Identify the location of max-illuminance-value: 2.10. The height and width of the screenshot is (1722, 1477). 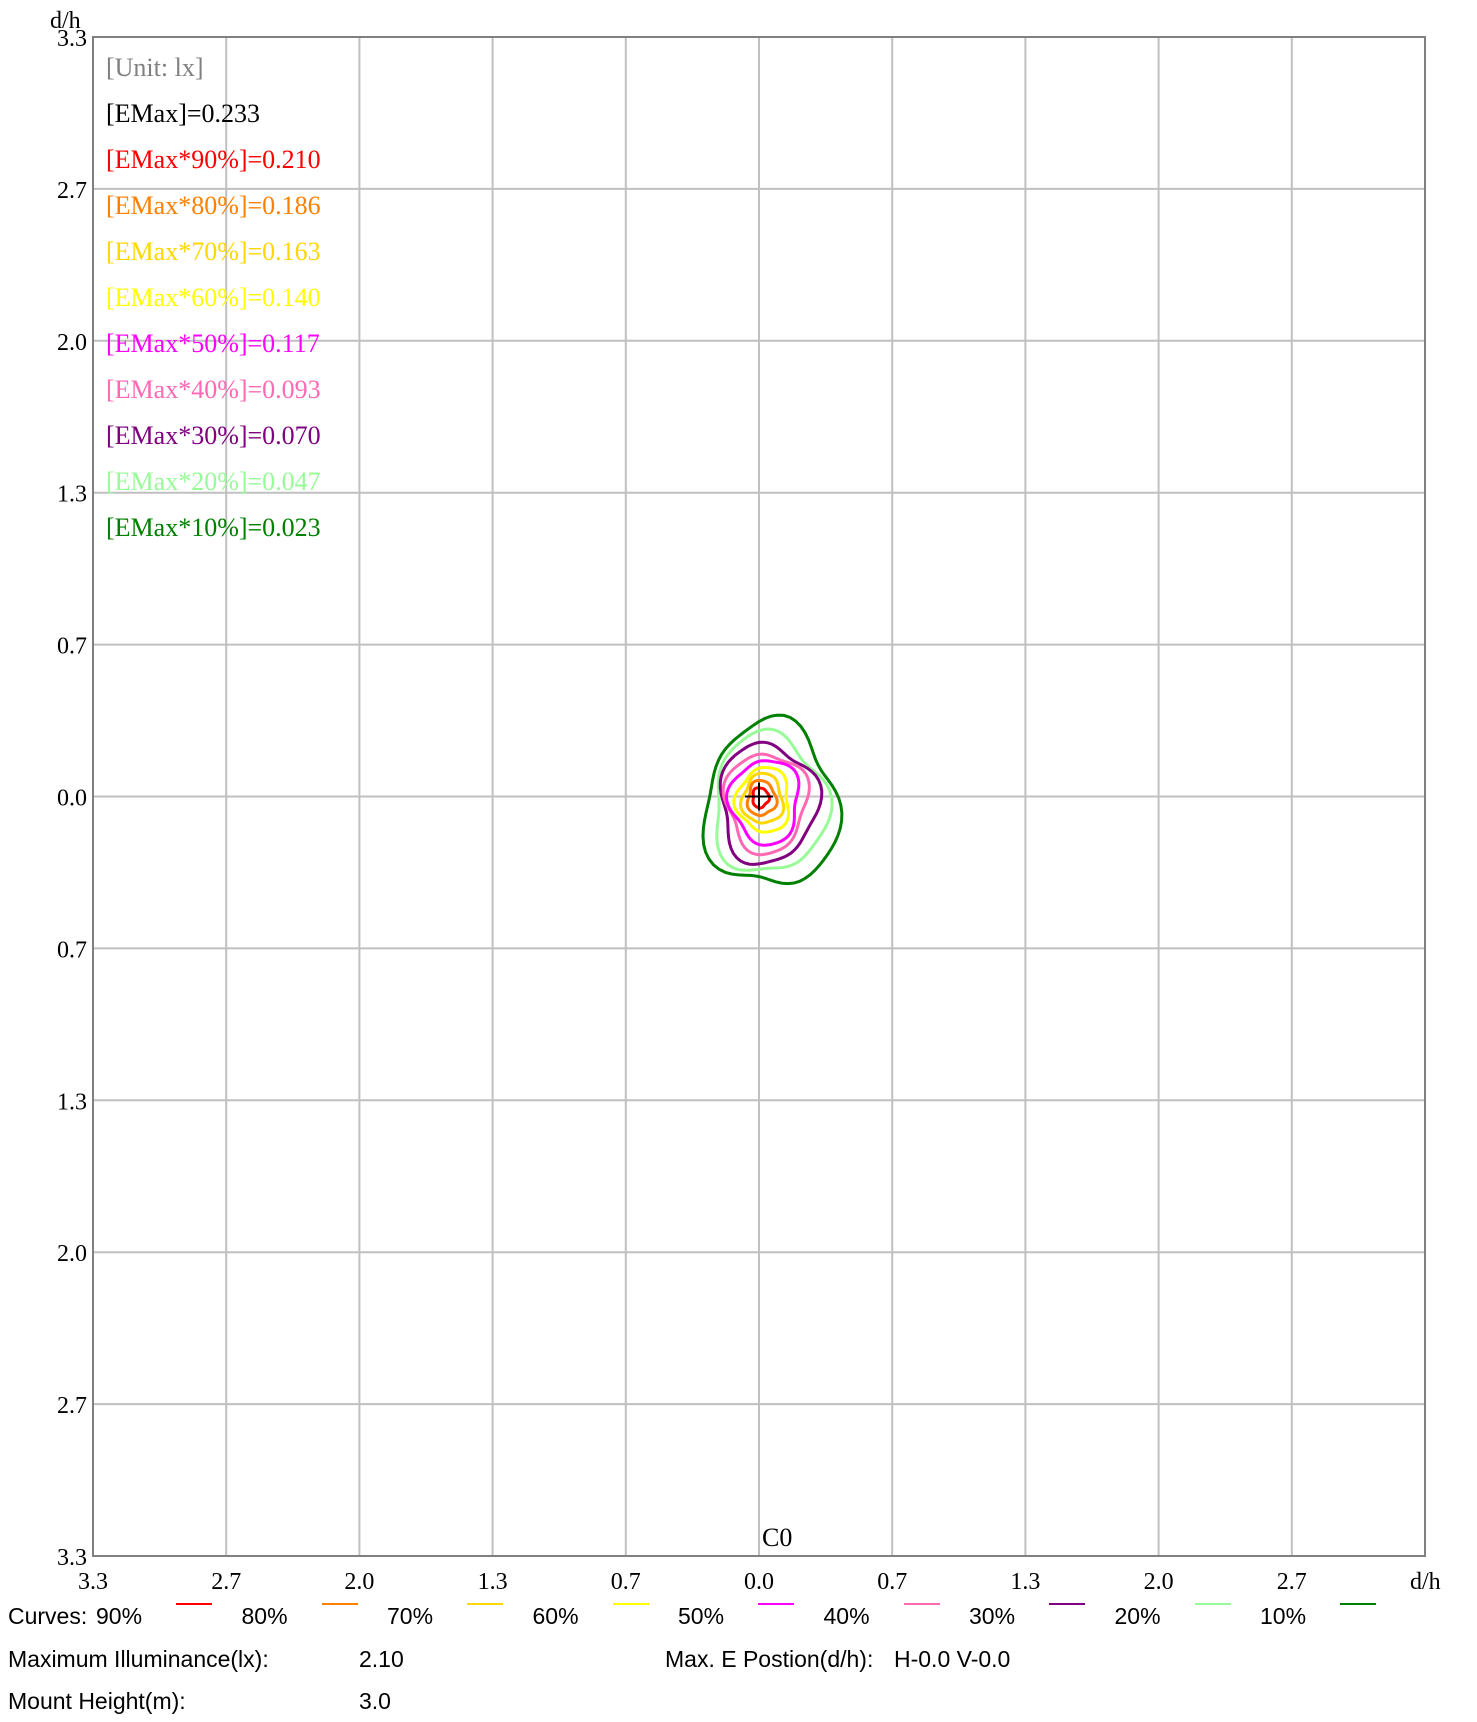
(381, 1659).